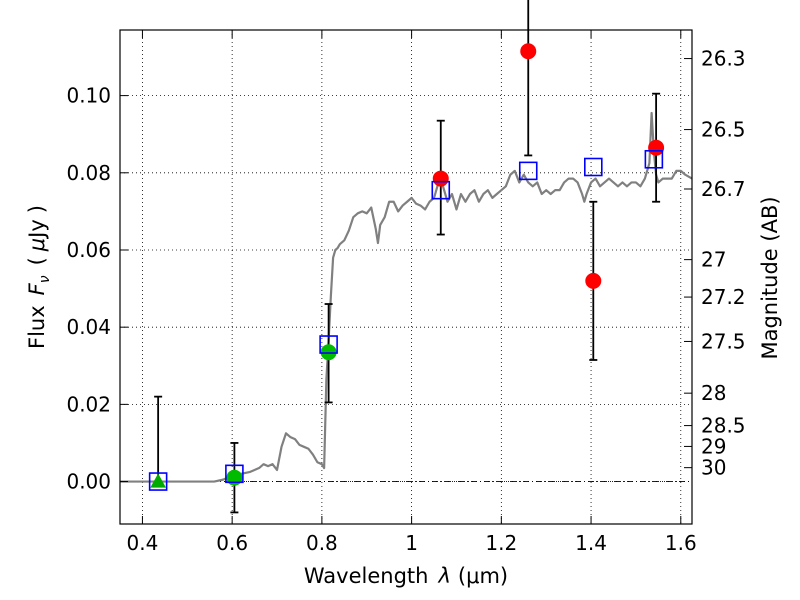 Image resolution: width=800 pixels, height=600 pixels. What do you see at coordinates (411, 543) in the screenshot?
I see `x-tick-label: 1` at bounding box center [411, 543].